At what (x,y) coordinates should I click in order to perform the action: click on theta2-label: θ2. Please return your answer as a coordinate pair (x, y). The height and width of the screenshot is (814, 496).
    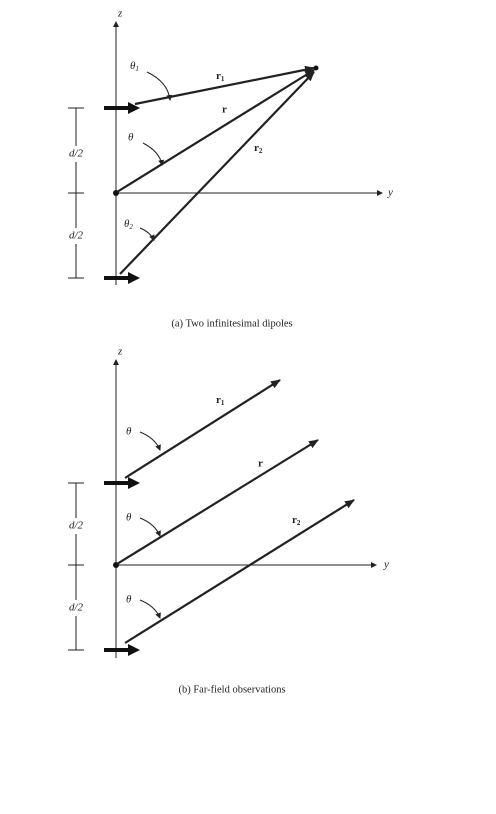
    Looking at the image, I should click on (128, 224).